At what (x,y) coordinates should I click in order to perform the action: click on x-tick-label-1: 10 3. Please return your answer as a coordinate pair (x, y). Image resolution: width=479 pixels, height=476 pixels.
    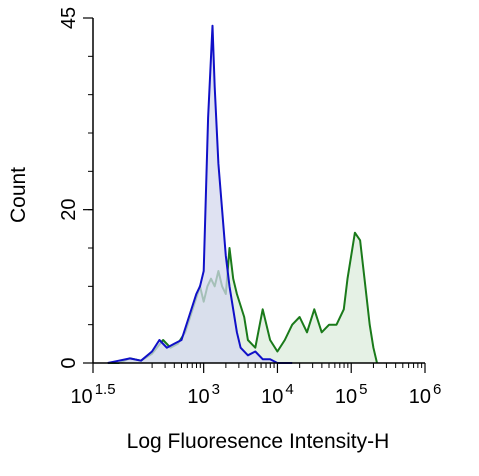
    Looking at the image, I should click on (203, 394).